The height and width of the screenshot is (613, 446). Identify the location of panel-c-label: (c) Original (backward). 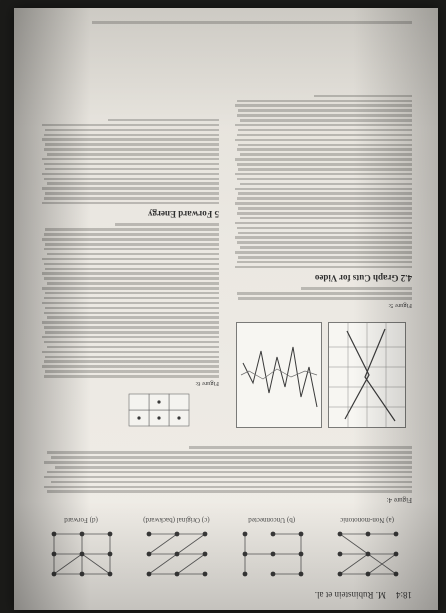
(176, 520).